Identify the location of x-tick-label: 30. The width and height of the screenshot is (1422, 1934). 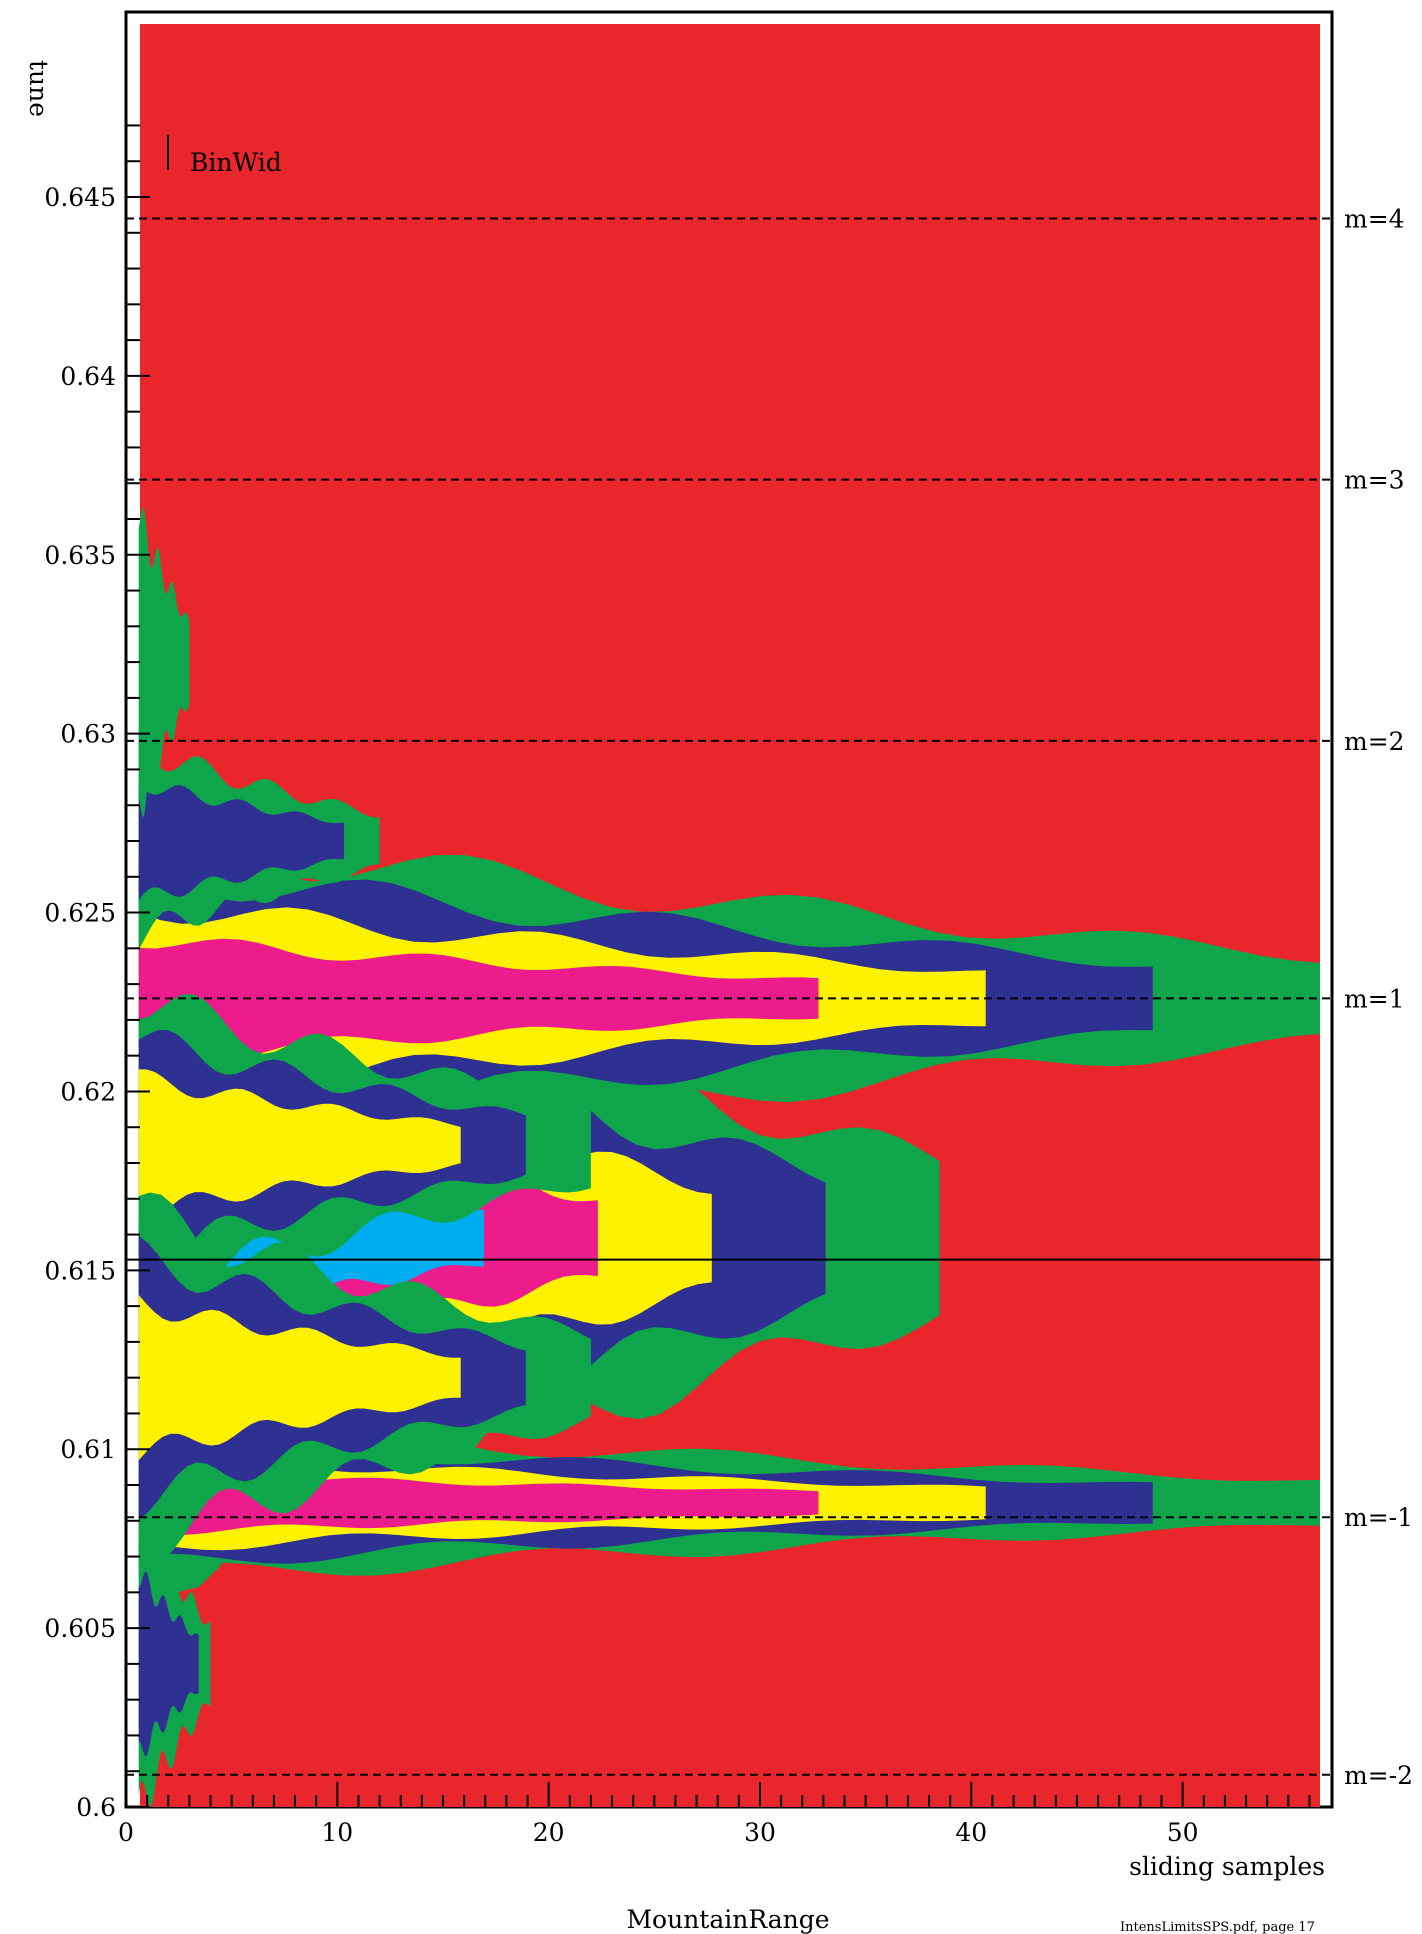
(760, 1832).